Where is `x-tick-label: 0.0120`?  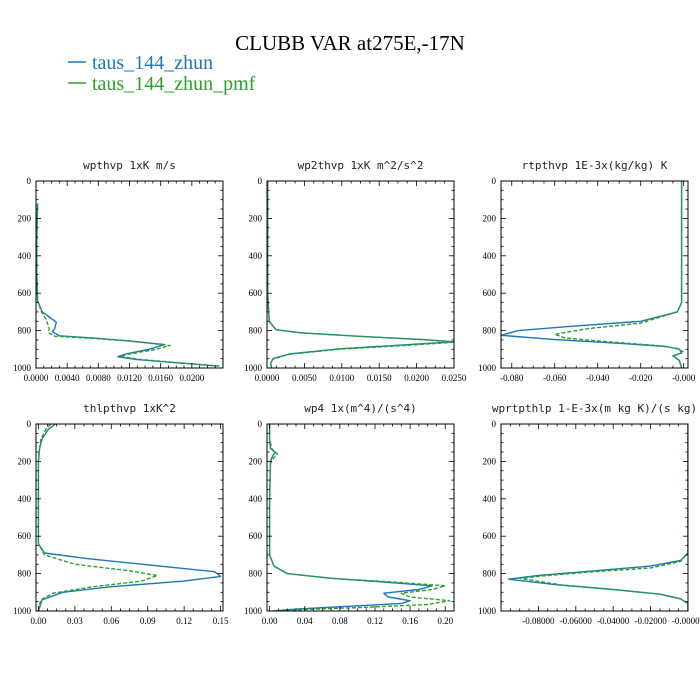
x-tick-label: 0.0120 is located at coordinates (129, 378).